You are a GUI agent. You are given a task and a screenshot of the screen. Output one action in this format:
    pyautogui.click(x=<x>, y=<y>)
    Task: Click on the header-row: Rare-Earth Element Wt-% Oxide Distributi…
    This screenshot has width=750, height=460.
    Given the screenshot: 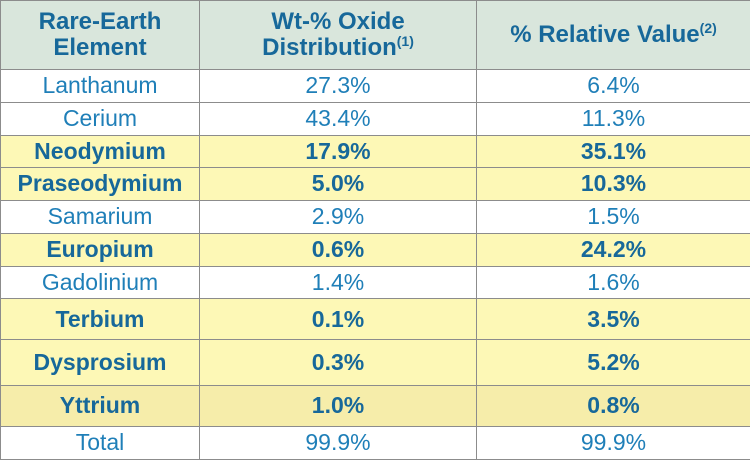 What is the action you would take?
    pyautogui.click(x=375, y=35)
    